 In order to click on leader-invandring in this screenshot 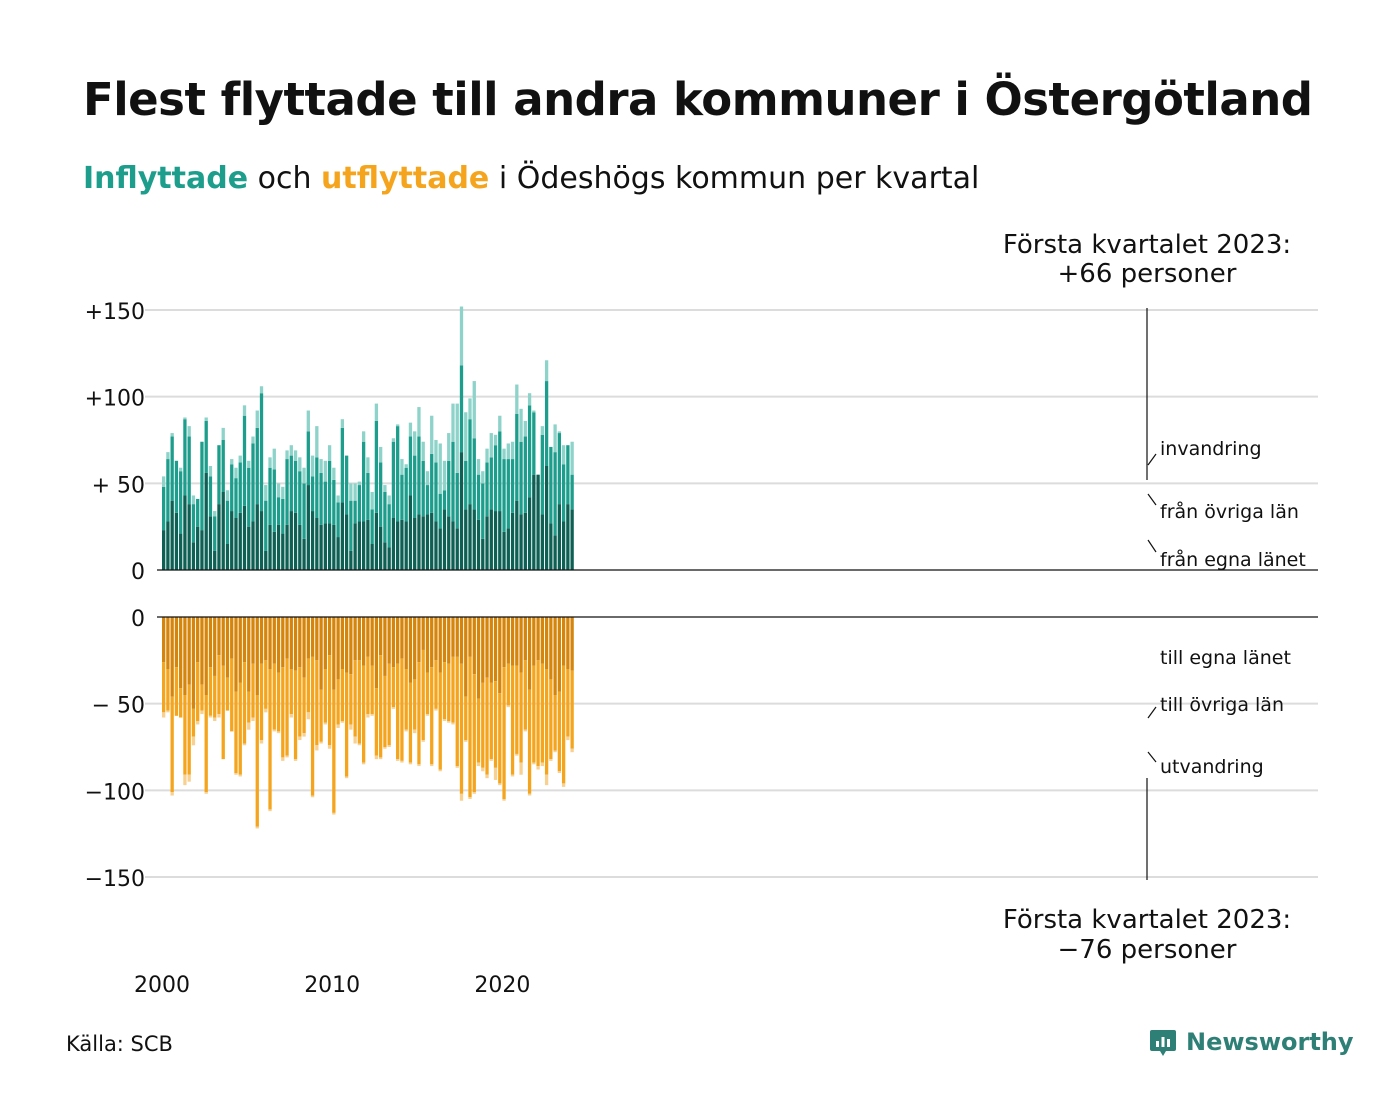, I will do `click(1152, 459)`.